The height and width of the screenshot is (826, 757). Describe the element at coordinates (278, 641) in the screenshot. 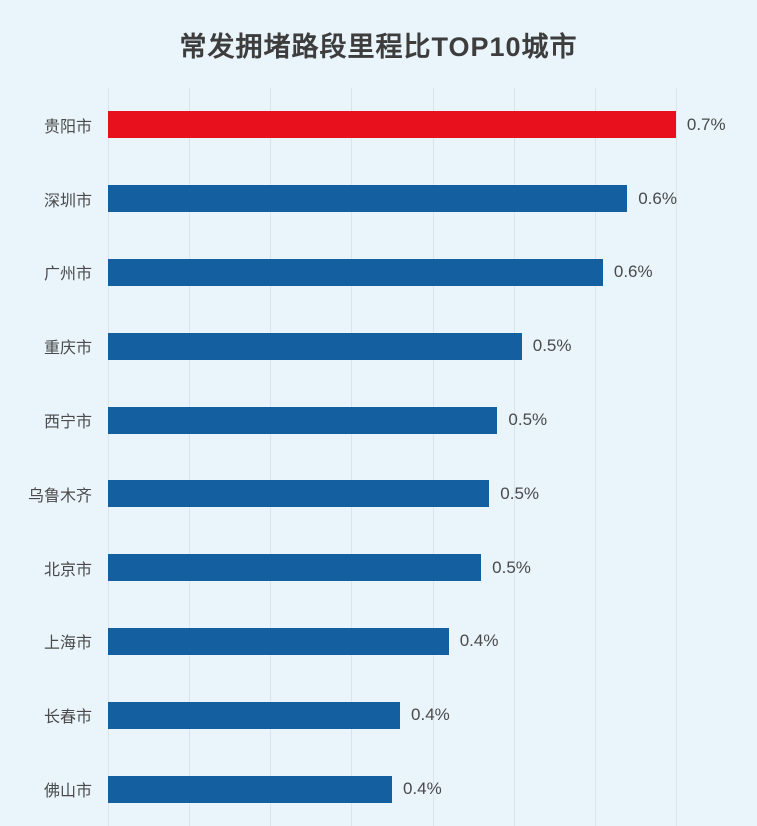

I see `bar-shanghai` at that location.